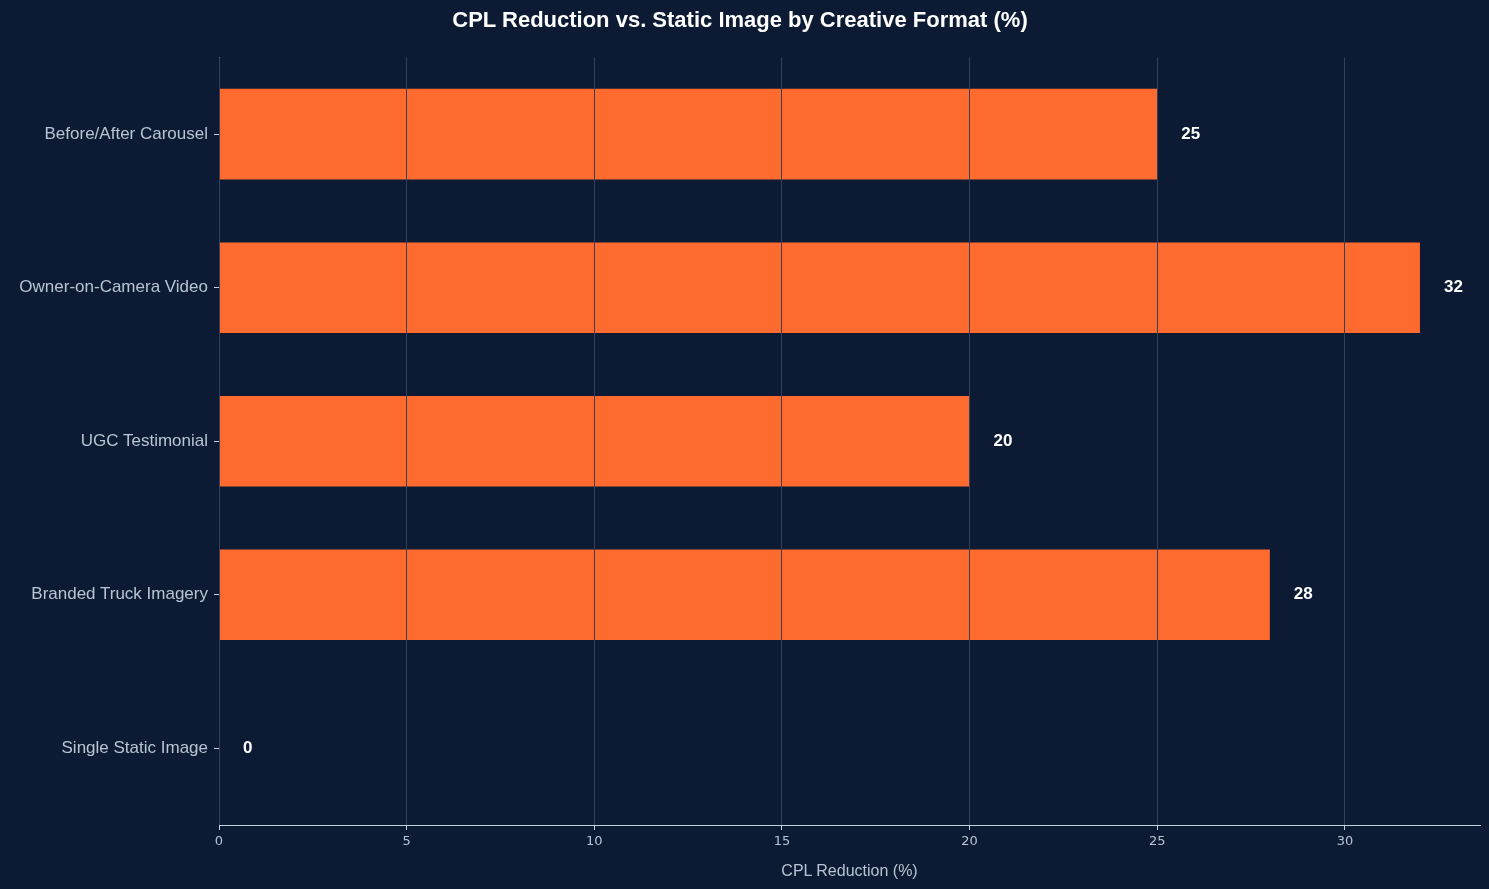 Image resolution: width=1489 pixels, height=889 pixels. Describe the element at coordinates (594, 841) in the screenshot. I see `x-tick-label: 10` at that location.